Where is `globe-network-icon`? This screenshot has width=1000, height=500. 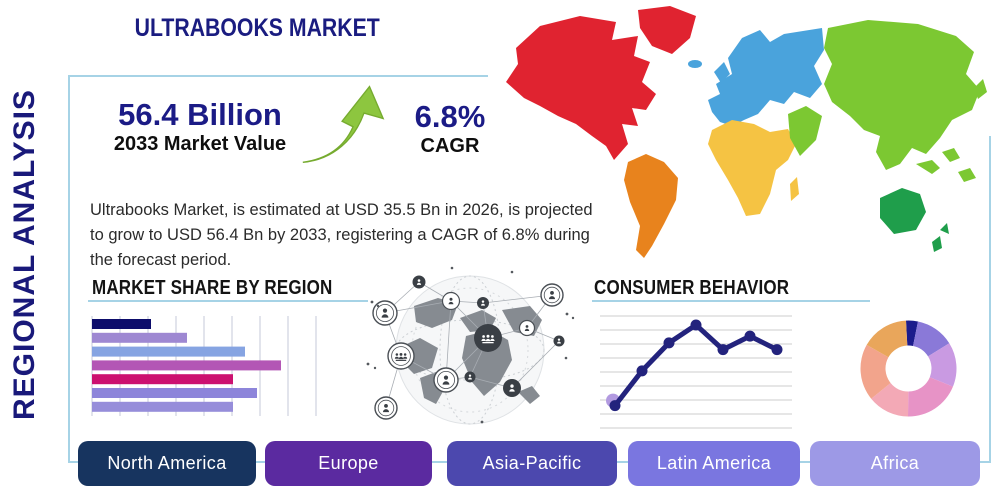
globe-network-icon is located at coordinates (470, 345).